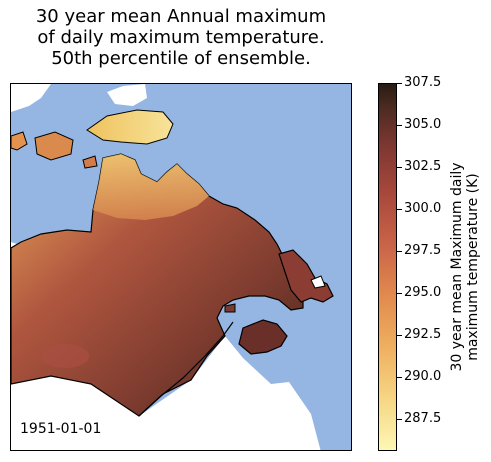  What do you see at coordinates (473, 267) in the screenshot?
I see `colorbar-label-line-2: maximum temperature (K)` at bounding box center [473, 267].